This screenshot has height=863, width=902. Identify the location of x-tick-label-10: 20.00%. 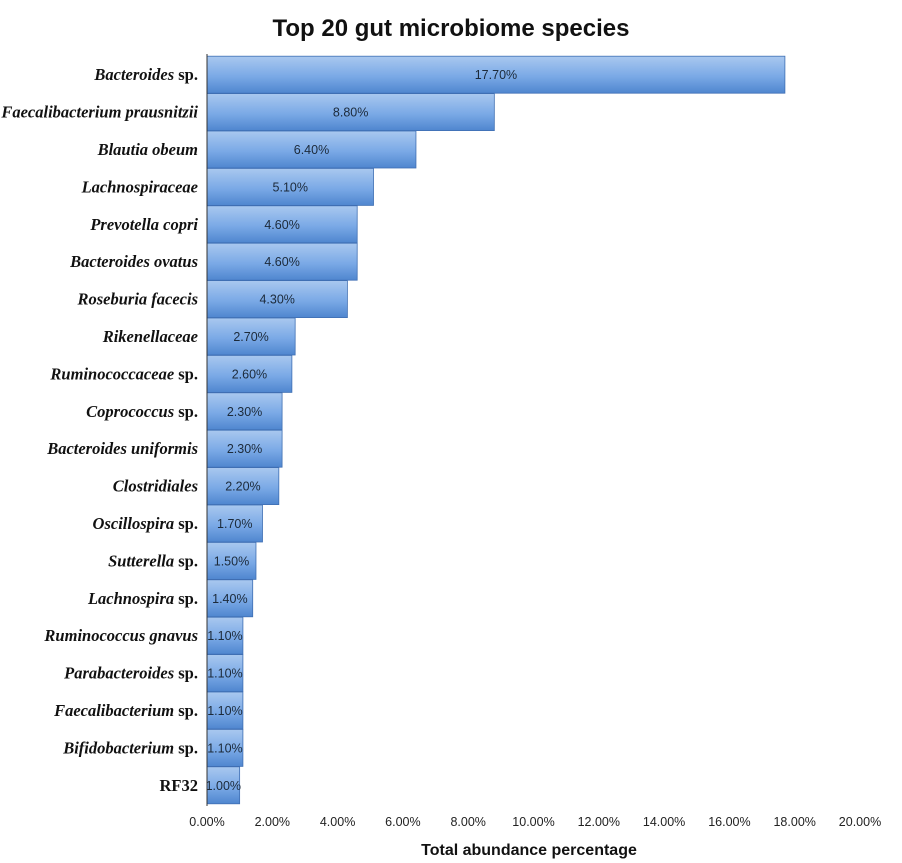
(860, 822).